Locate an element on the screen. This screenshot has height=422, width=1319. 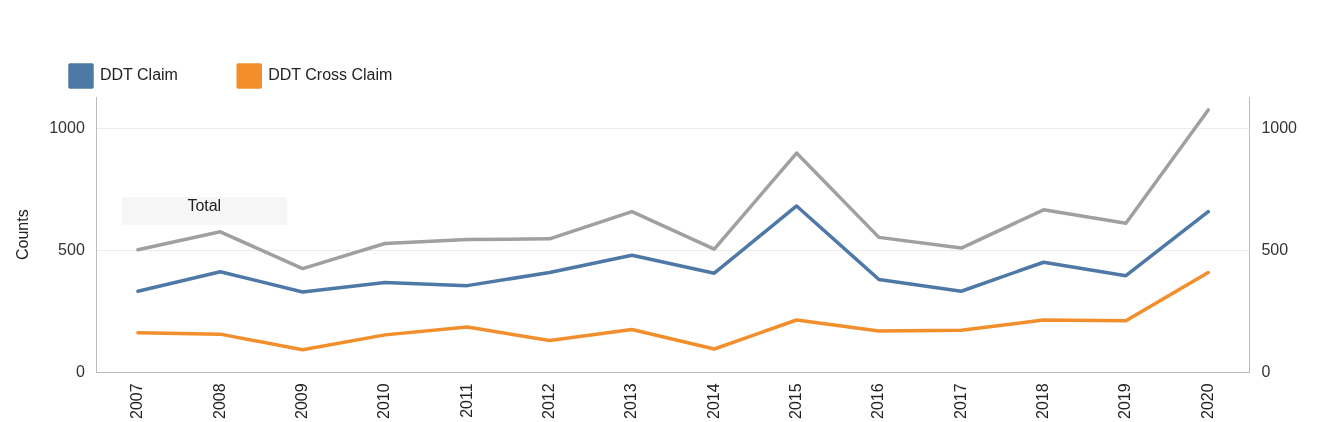
x-tick-label: 2019 is located at coordinates (1125, 401).